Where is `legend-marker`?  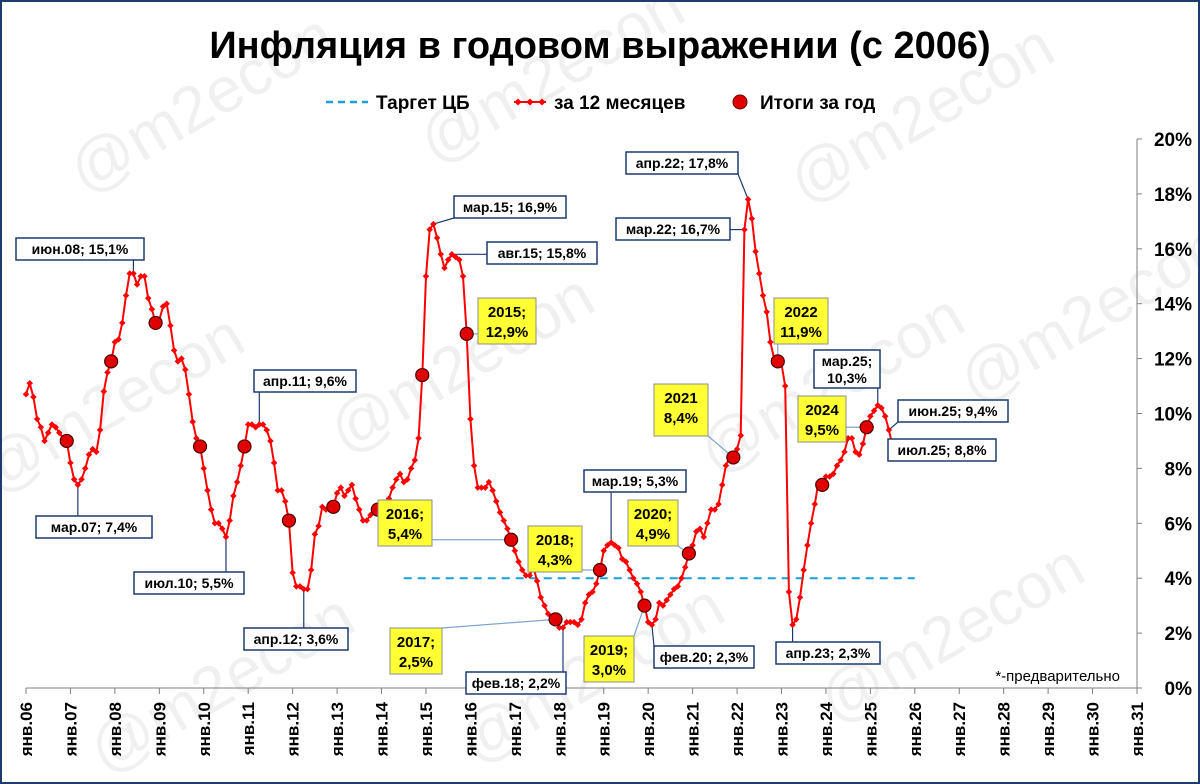
legend-marker is located at coordinates (518, 102).